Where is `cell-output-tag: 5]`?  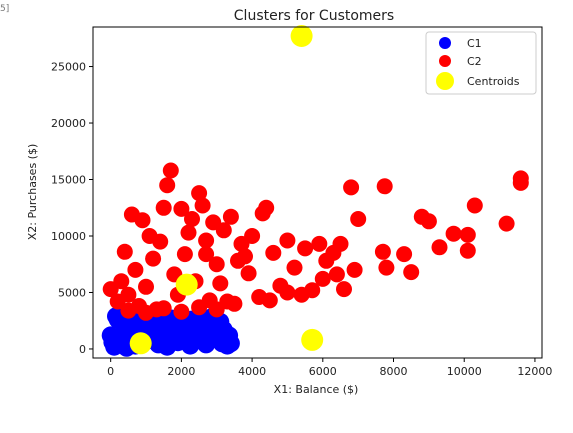
cell-output-tag: 5] is located at coordinates (5, 9).